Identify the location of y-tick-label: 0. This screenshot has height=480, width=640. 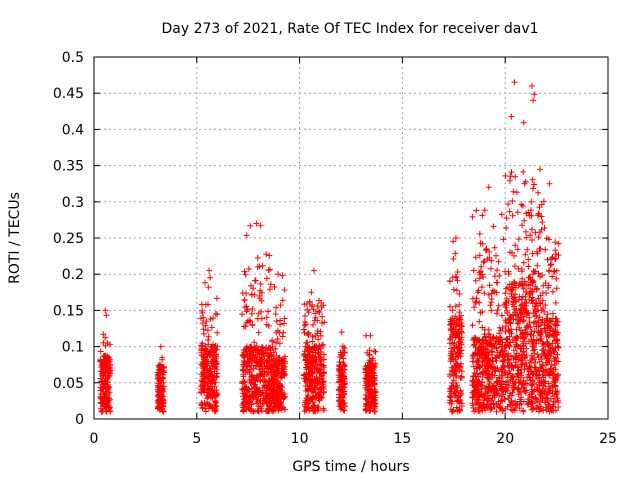
(79, 420).